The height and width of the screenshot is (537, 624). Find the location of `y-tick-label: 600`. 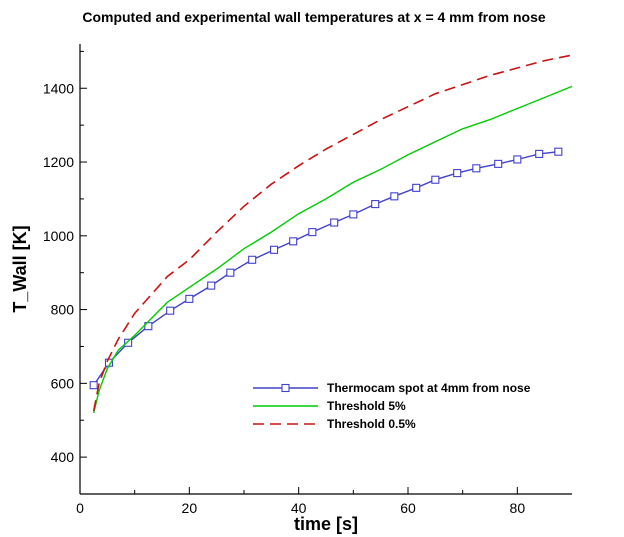

y-tick-label: 600 is located at coordinates (63, 383).